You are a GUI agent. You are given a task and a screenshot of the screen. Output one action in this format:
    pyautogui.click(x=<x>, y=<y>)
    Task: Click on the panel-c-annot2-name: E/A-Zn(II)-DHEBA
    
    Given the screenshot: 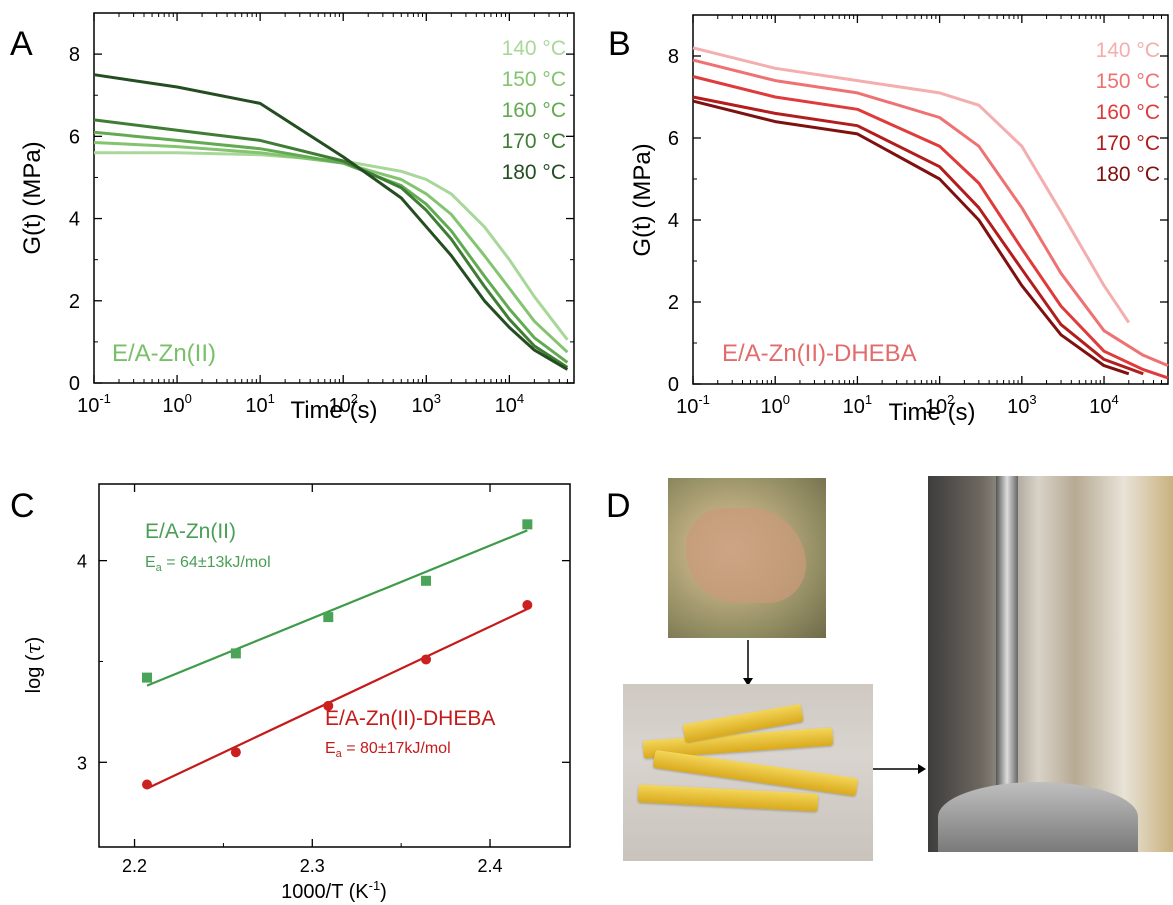 What is the action you would take?
    pyautogui.click(x=410, y=718)
    